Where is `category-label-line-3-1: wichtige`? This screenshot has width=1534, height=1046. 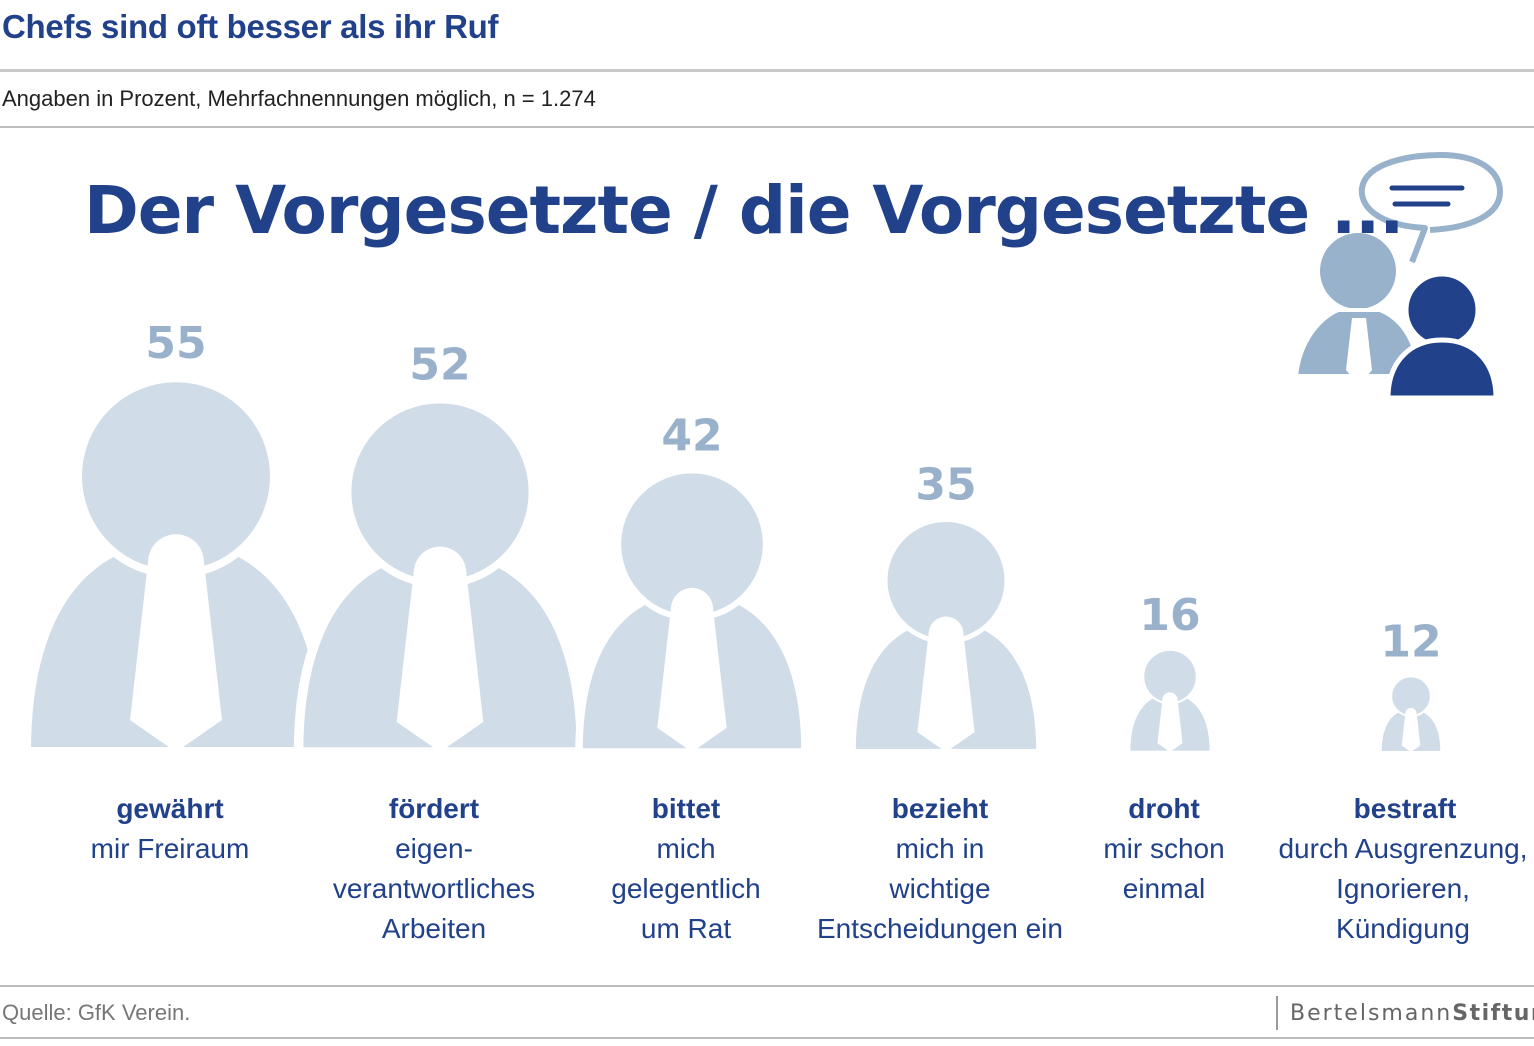 category-label-line-3-1: wichtige is located at coordinates (939, 888).